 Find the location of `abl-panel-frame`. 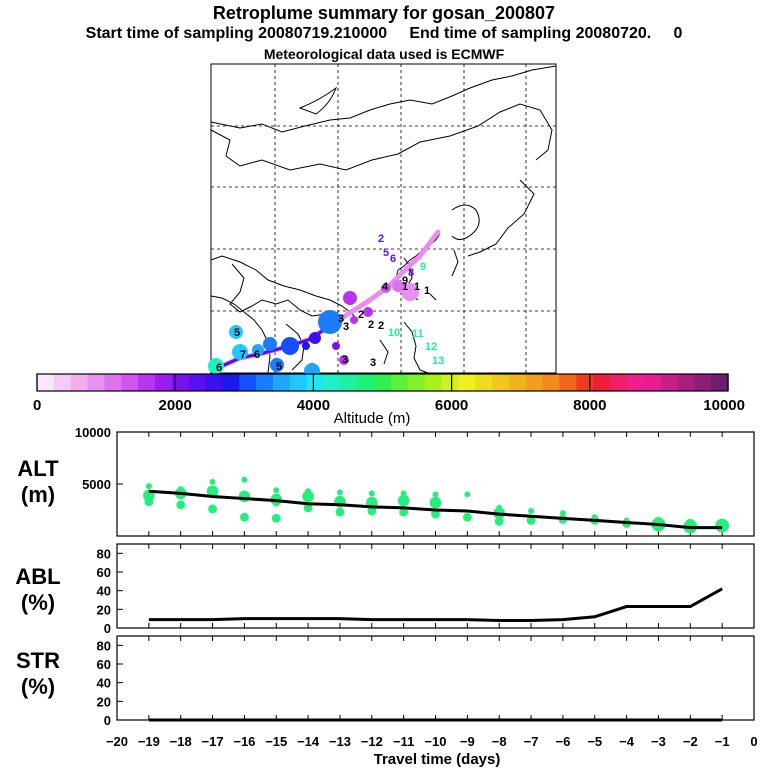

abl-panel-frame is located at coordinates (435, 586).